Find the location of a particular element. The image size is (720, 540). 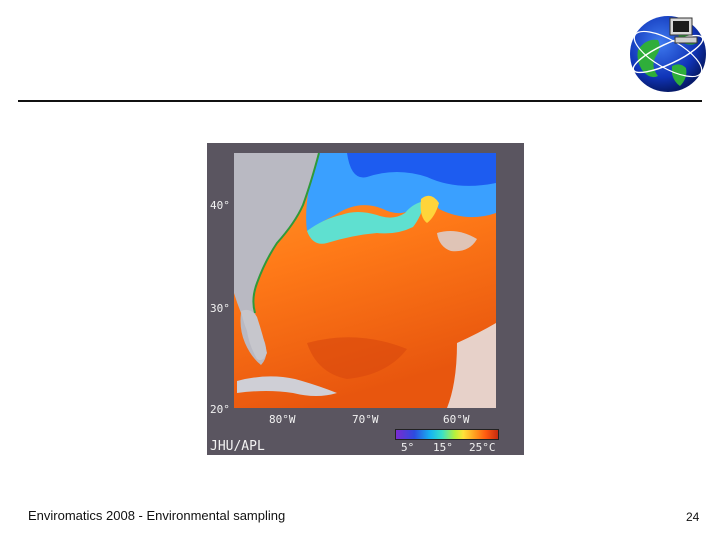

image-credit: JHU/APL is located at coordinates (237, 446).